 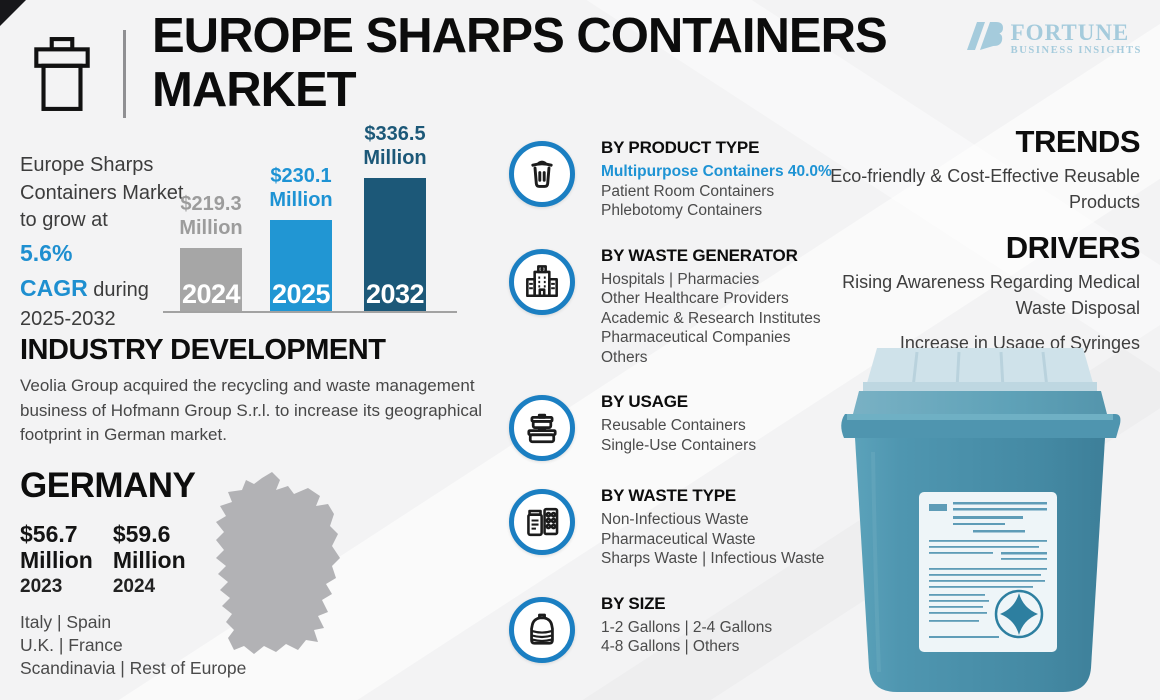 What do you see at coordinates (984, 38) in the screenshot?
I see `fb-logo-icon` at bounding box center [984, 38].